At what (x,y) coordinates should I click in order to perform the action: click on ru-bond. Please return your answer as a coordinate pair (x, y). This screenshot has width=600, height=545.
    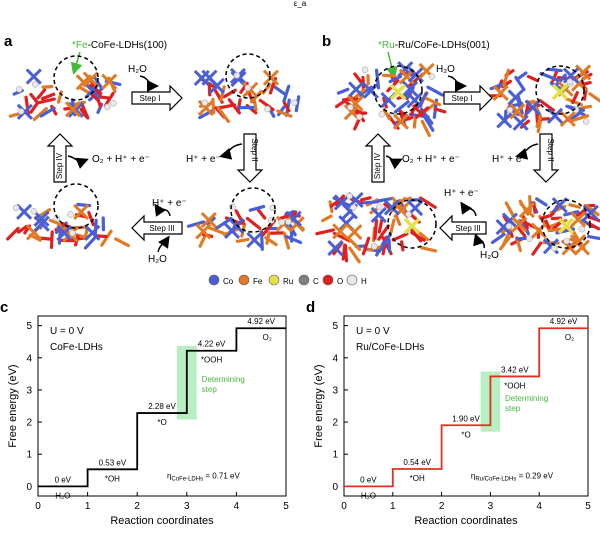
    Looking at the image, I should click on (560, 92).